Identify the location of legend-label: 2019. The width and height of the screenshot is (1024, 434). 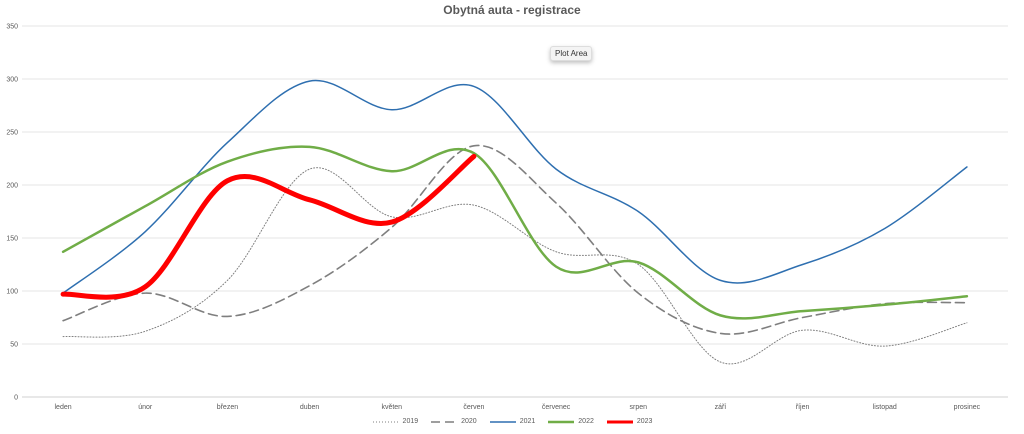
(410, 421).